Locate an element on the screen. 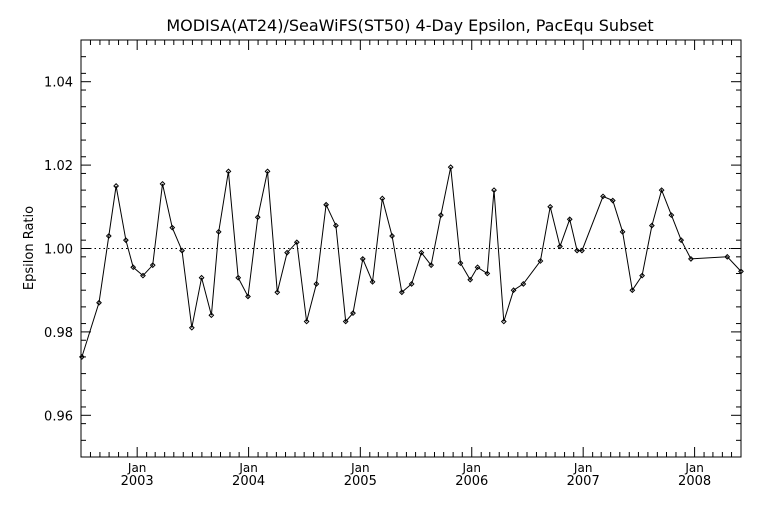 The height and width of the screenshot is (512, 768). x-tick-year-label: 2008 is located at coordinates (694, 481).